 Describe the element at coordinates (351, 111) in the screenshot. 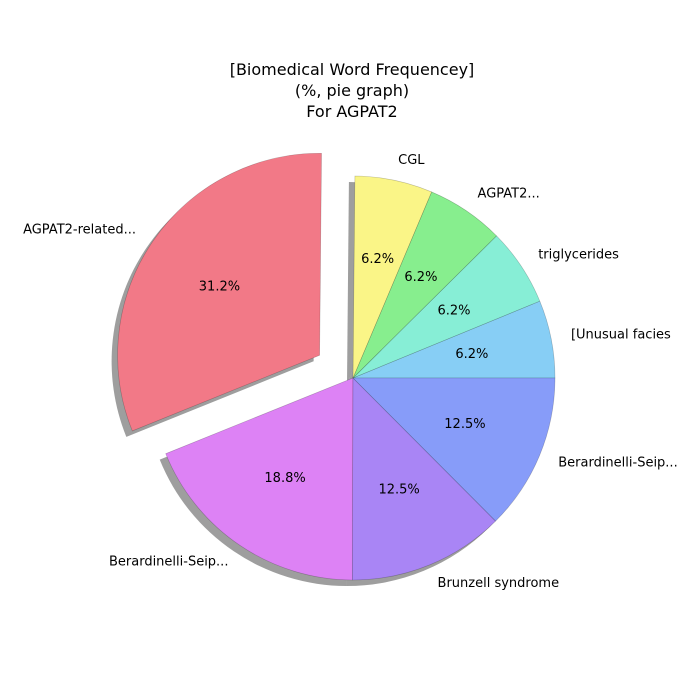

I see `chart-title-line-3: For AGPAT2` at that location.